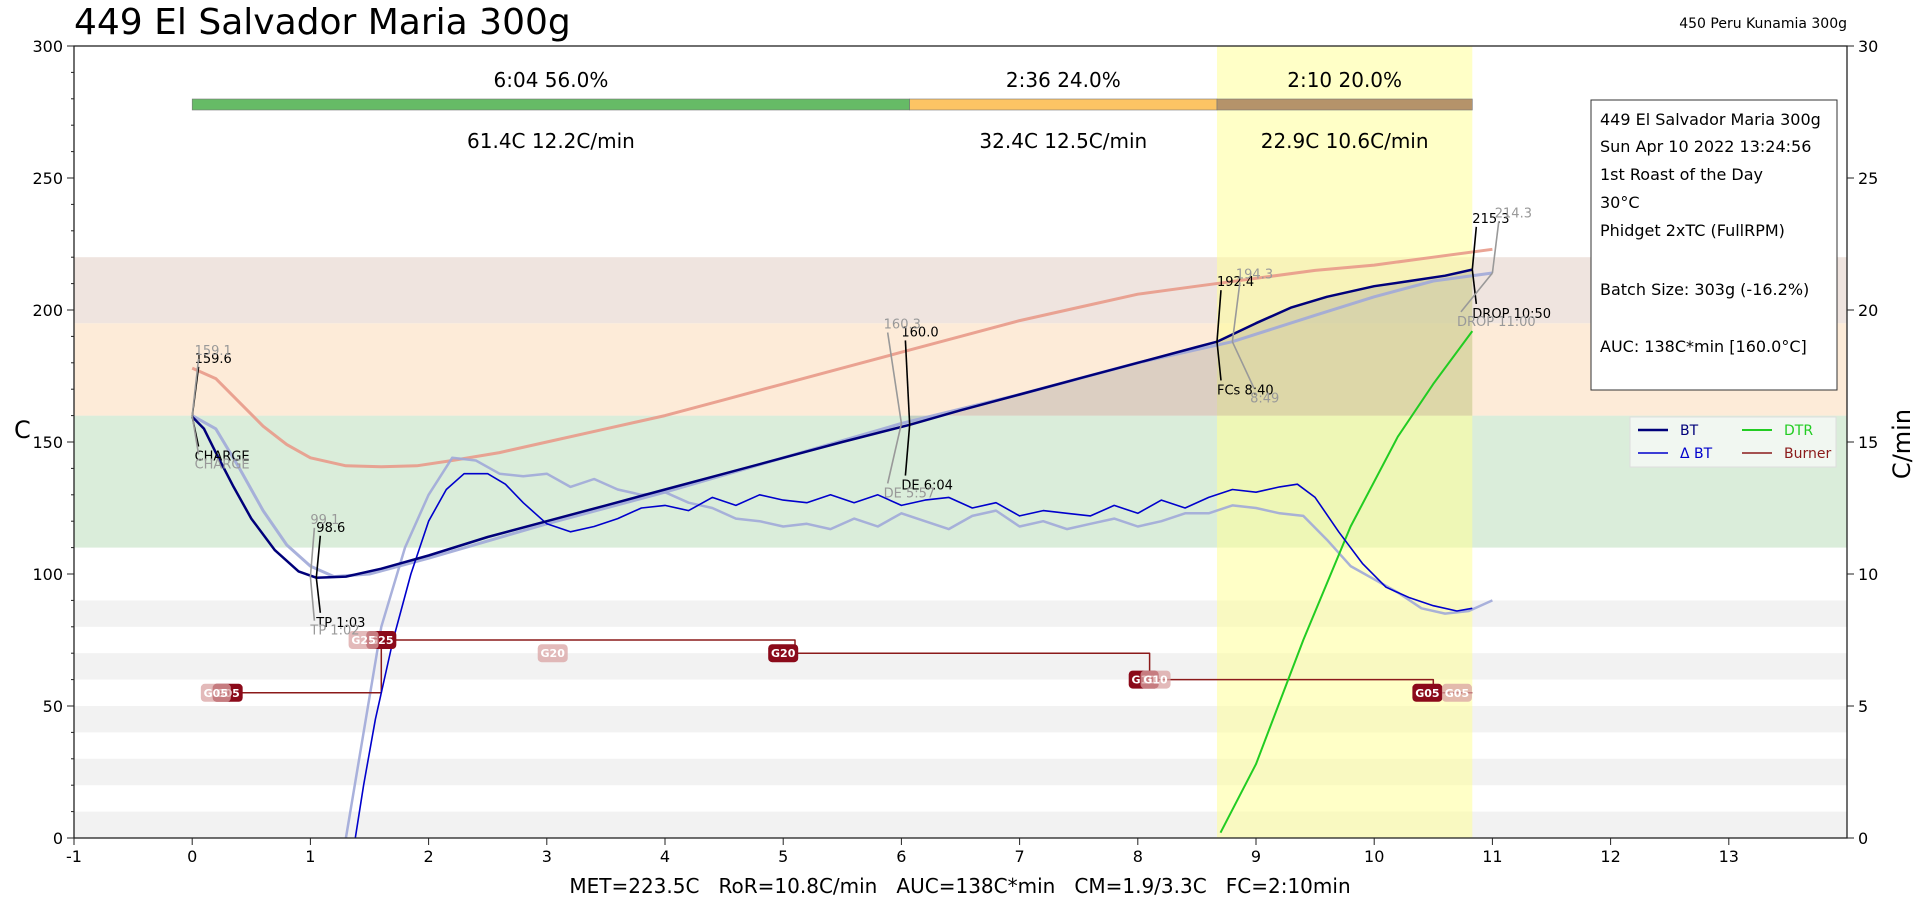 The height and width of the screenshot is (906, 1920). What do you see at coordinates (1346, 582) in the screenshot?
I see `series-dtr` at bounding box center [1346, 582].